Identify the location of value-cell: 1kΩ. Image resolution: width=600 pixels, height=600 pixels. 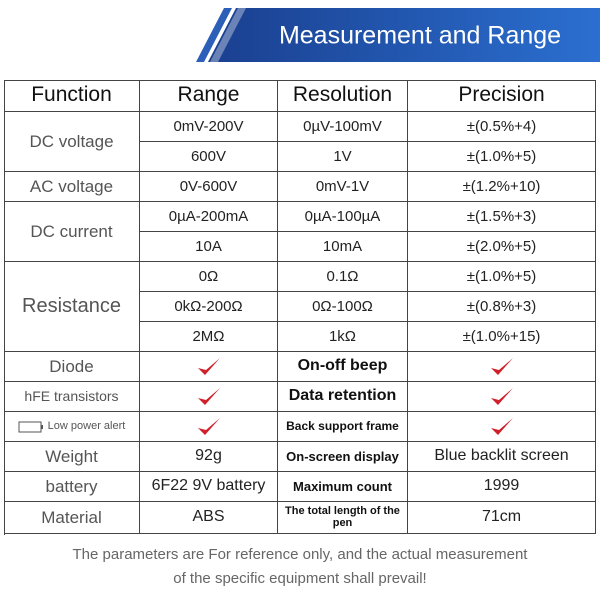
(343, 337).